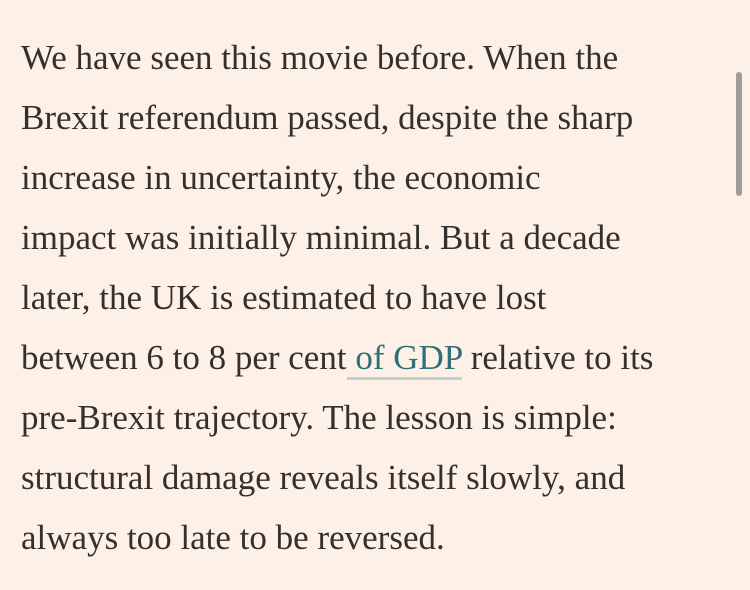 This screenshot has height=590, width=750. What do you see at coordinates (184, 357) in the screenshot?
I see `text-segment: between 6 to 8 per cent` at bounding box center [184, 357].